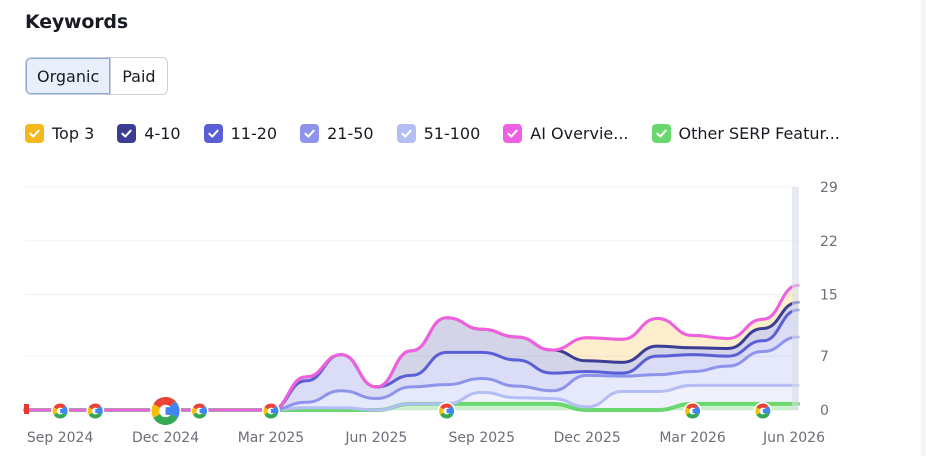  What do you see at coordinates (350, 133) in the screenshot?
I see `legend-label: 21-50` at bounding box center [350, 133].